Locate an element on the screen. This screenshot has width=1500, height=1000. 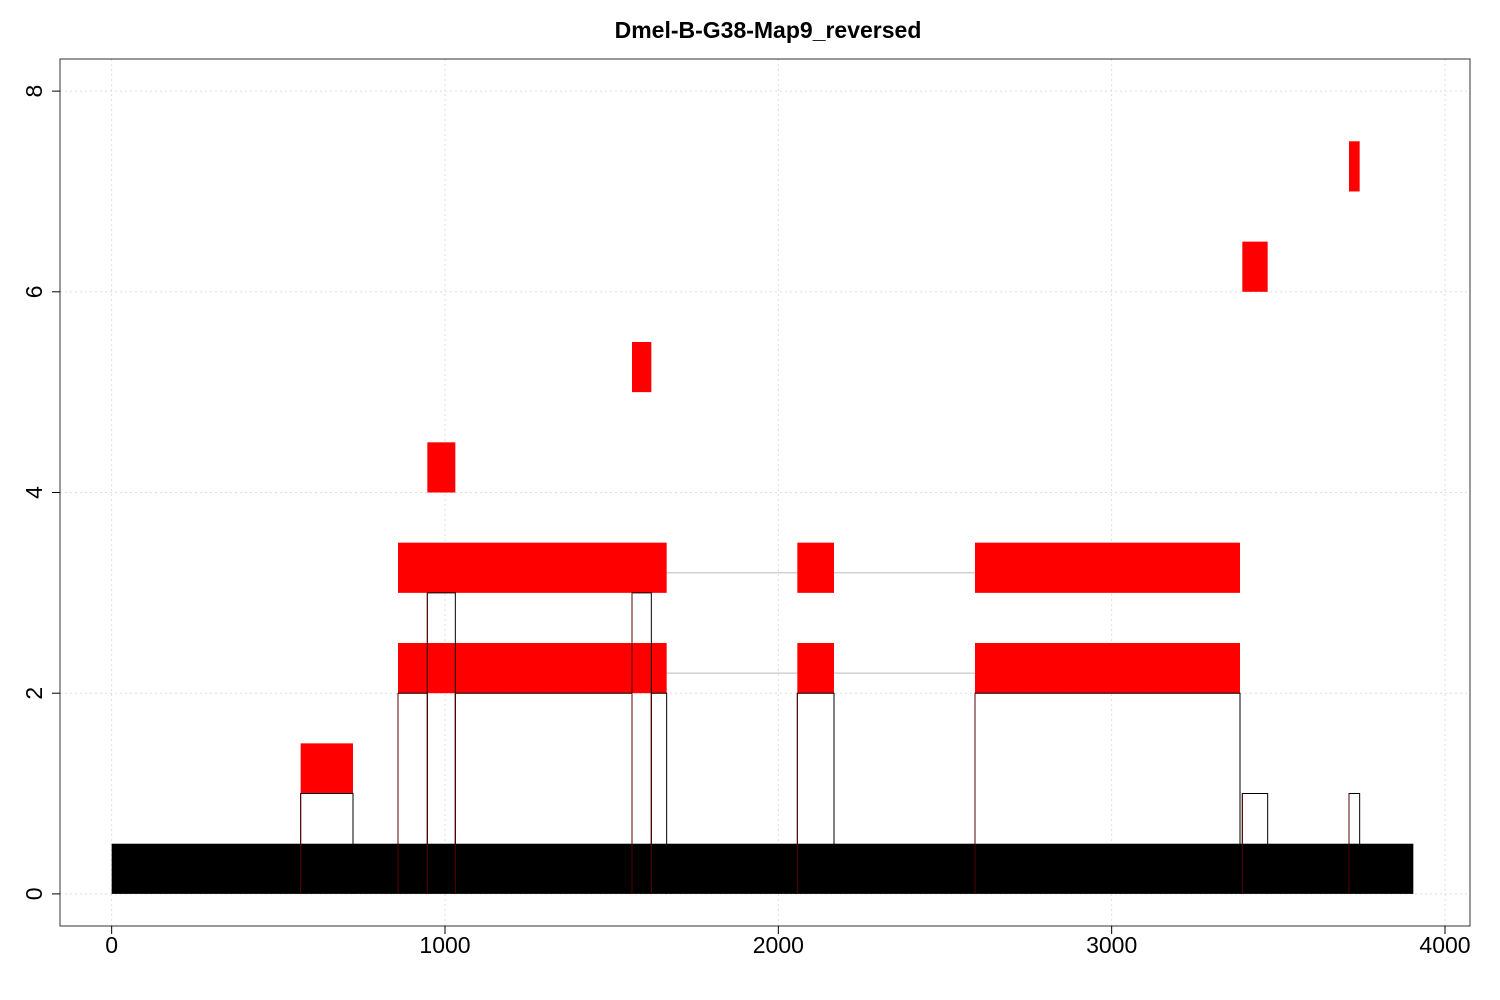
y-tick-label: 0 is located at coordinates (34, 893).